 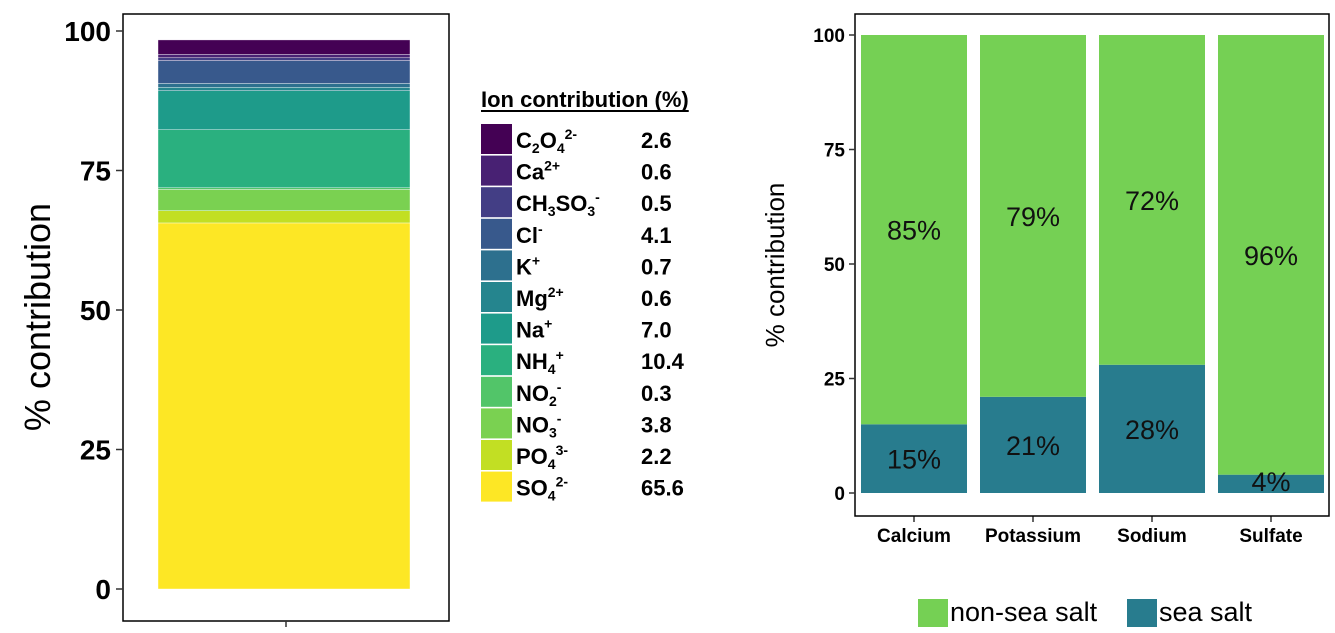 I want to click on label-non-sea-salt-1: 79%, so click(x=1033, y=217).